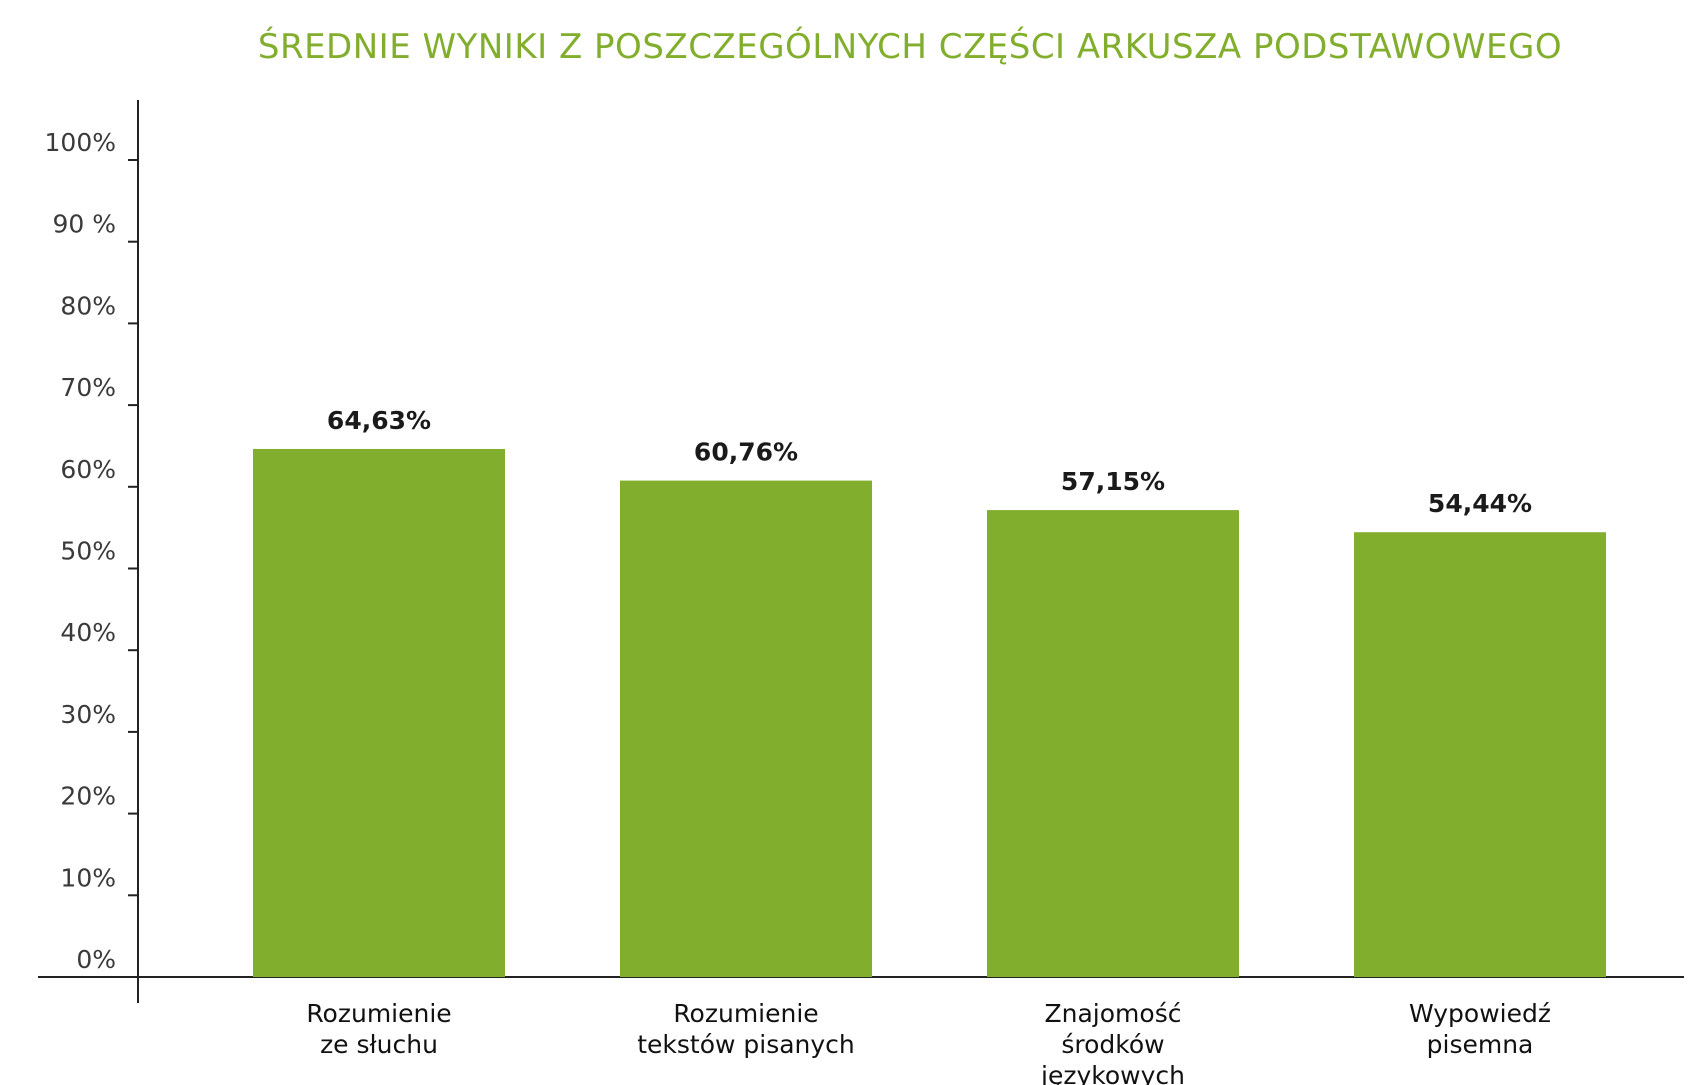 This screenshot has width=1708, height=1085. Describe the element at coordinates (1480, 1044) in the screenshot. I see `x-category-label-line: pisemna` at that location.